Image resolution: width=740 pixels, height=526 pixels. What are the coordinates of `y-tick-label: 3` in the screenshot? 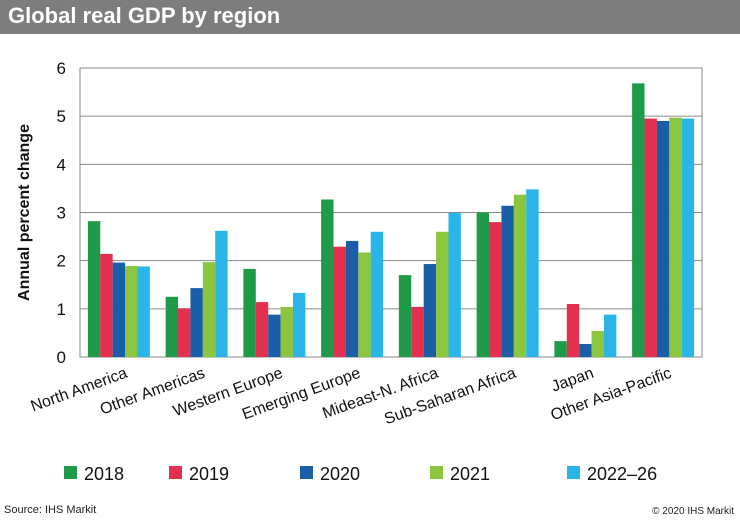 It's located at (61, 213).